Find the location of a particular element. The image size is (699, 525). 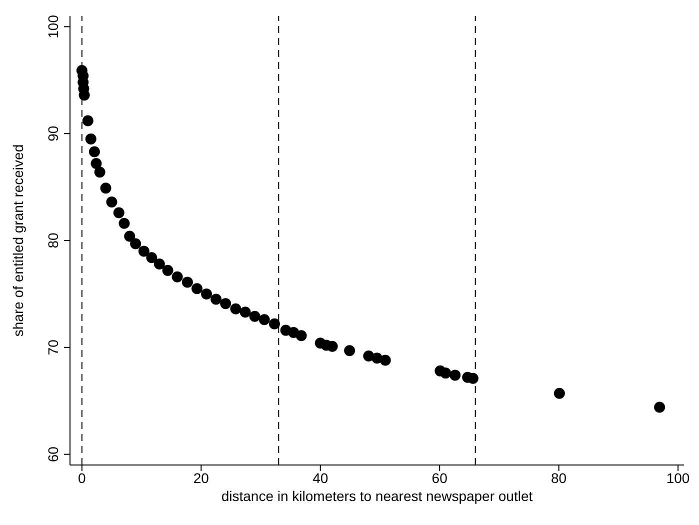

x-tick-label: 20 is located at coordinates (201, 478).